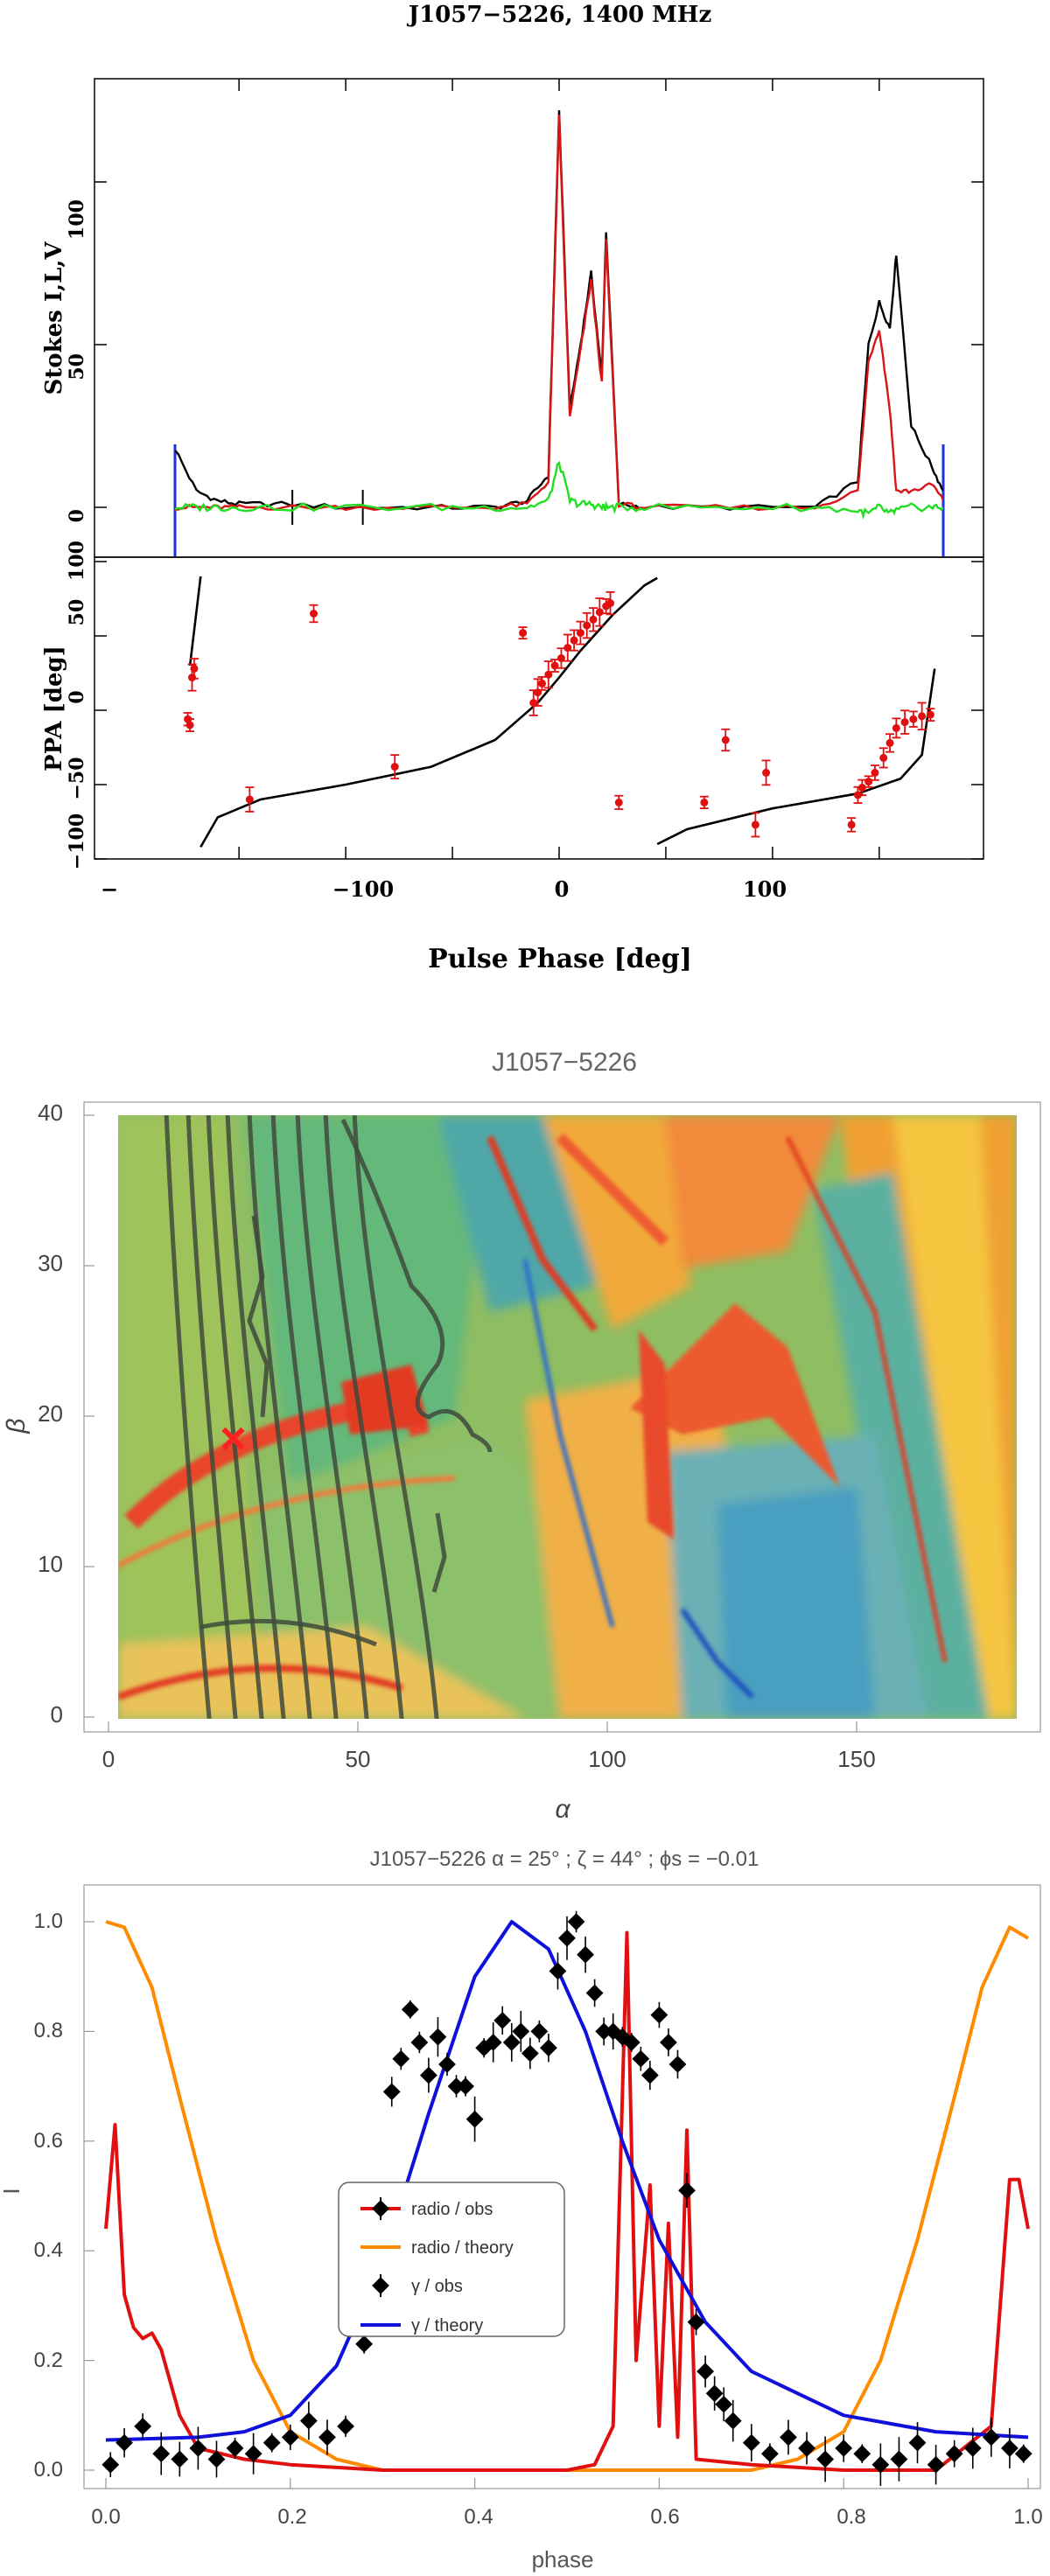  I want to click on legend-radio-theory: radio / theory, so click(462, 2248).